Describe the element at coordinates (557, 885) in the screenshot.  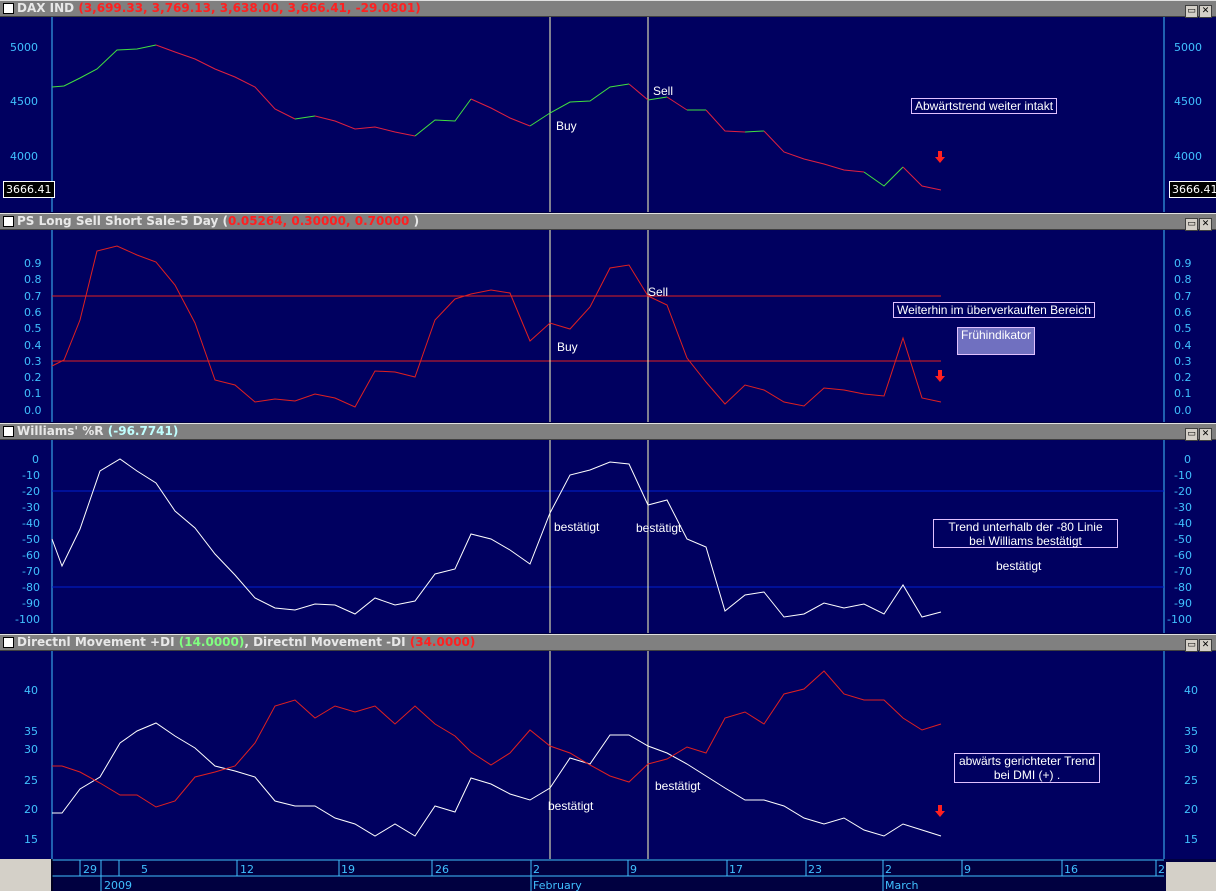
I see `svg-text: February` at that location.